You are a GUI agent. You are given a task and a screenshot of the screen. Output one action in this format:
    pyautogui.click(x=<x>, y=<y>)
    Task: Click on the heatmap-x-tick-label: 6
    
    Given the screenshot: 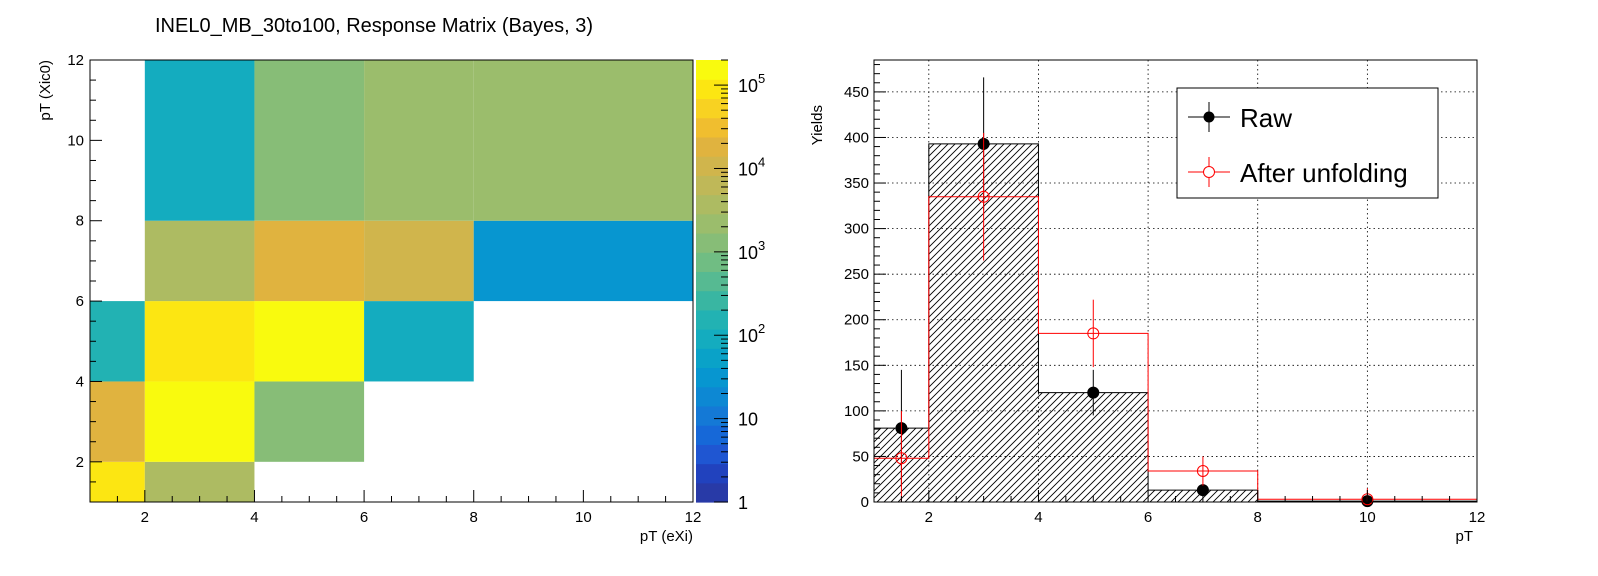 What is the action you would take?
    pyautogui.click(x=364, y=517)
    